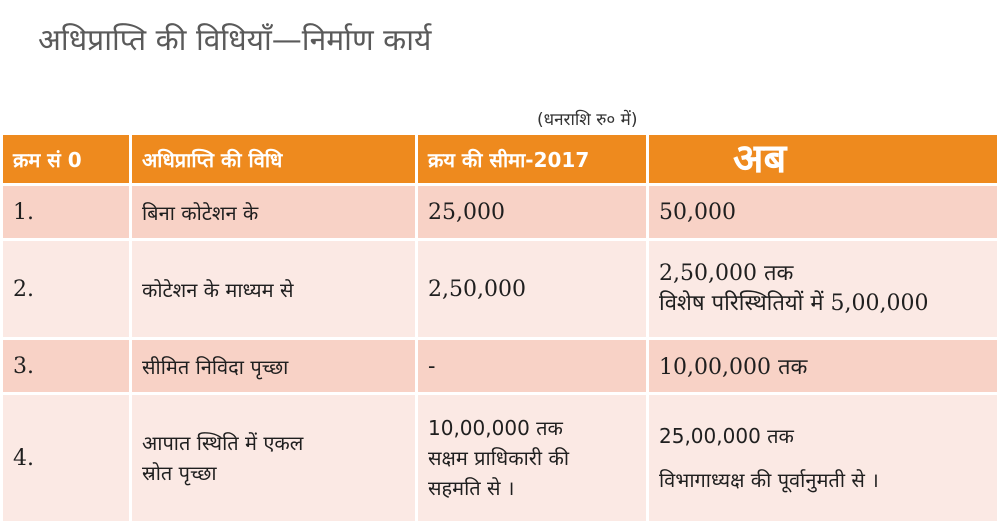 This screenshot has height=527, width=1000. I want to click on header-method: अधिप्राप्ति की विधि, so click(273, 159).